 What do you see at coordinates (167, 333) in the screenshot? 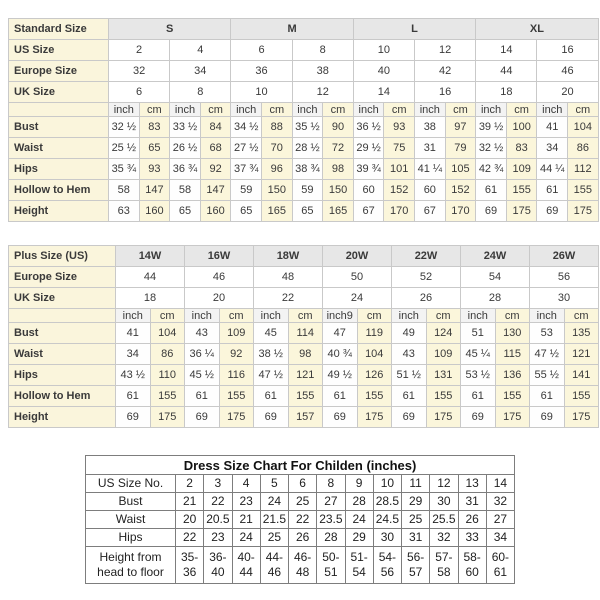
I see `measurement-value-cell: 104` at bounding box center [167, 333].